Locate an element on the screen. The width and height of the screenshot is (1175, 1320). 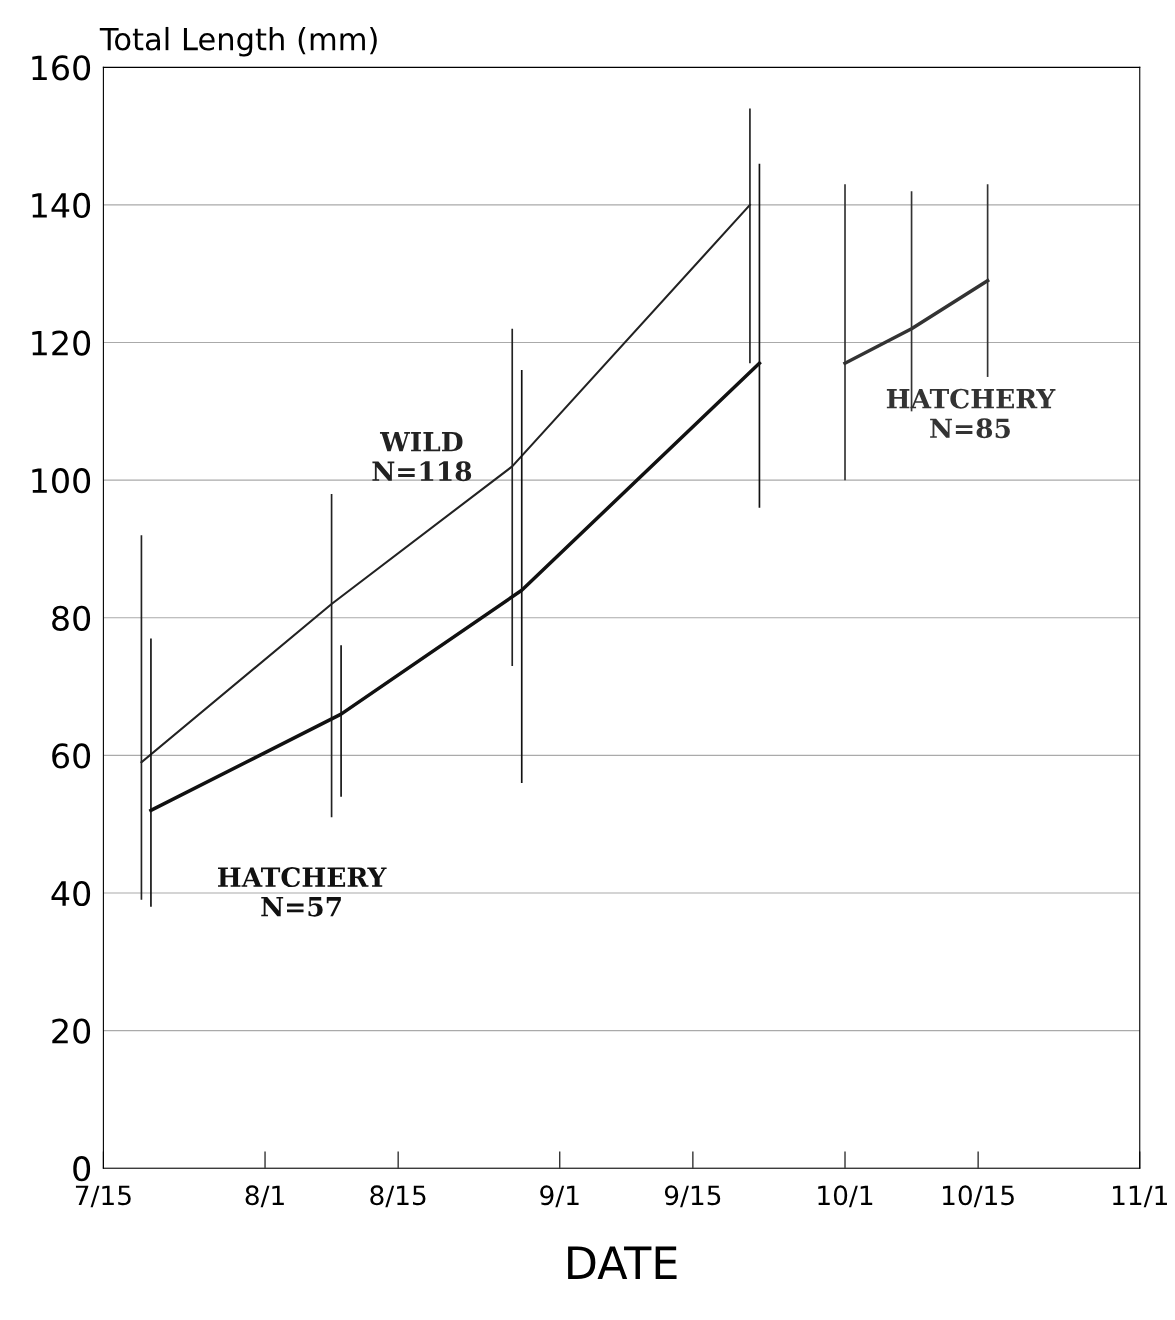
series-label: WILD N=118 is located at coordinates (422, 457).